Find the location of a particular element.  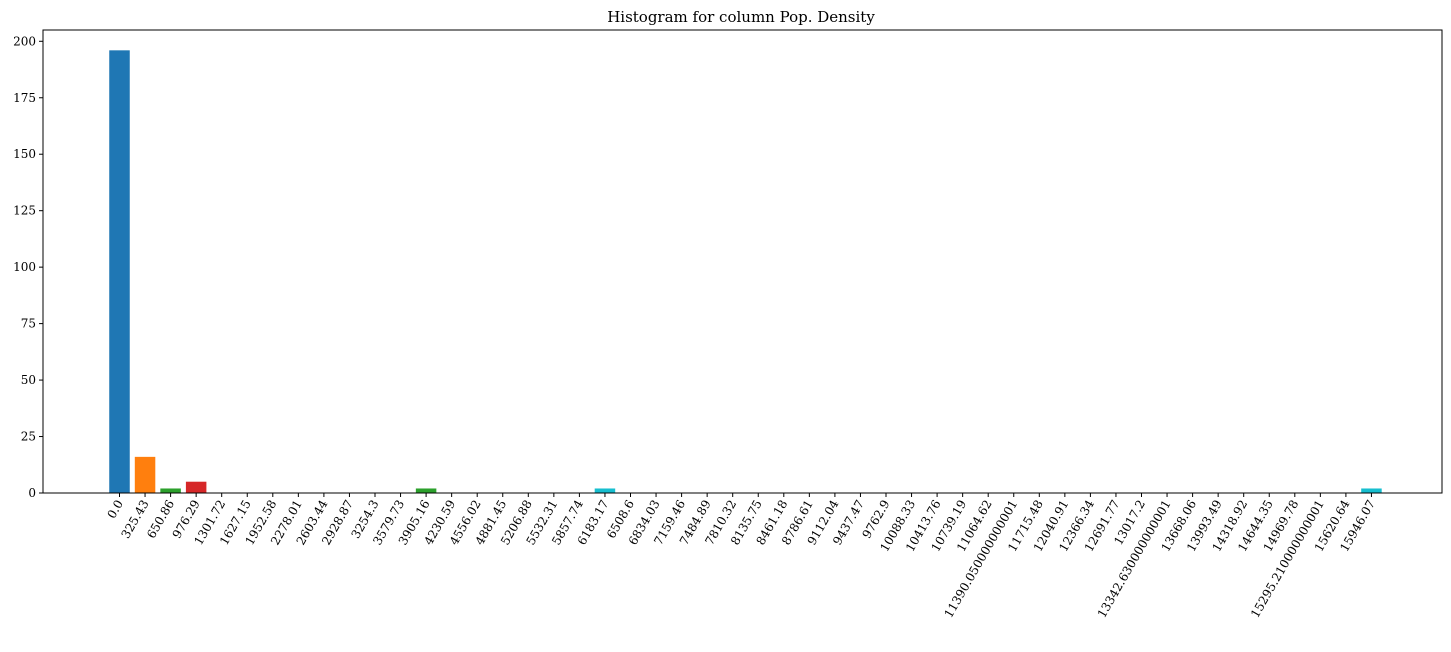

y-tick-label: 75 is located at coordinates (28, 324).